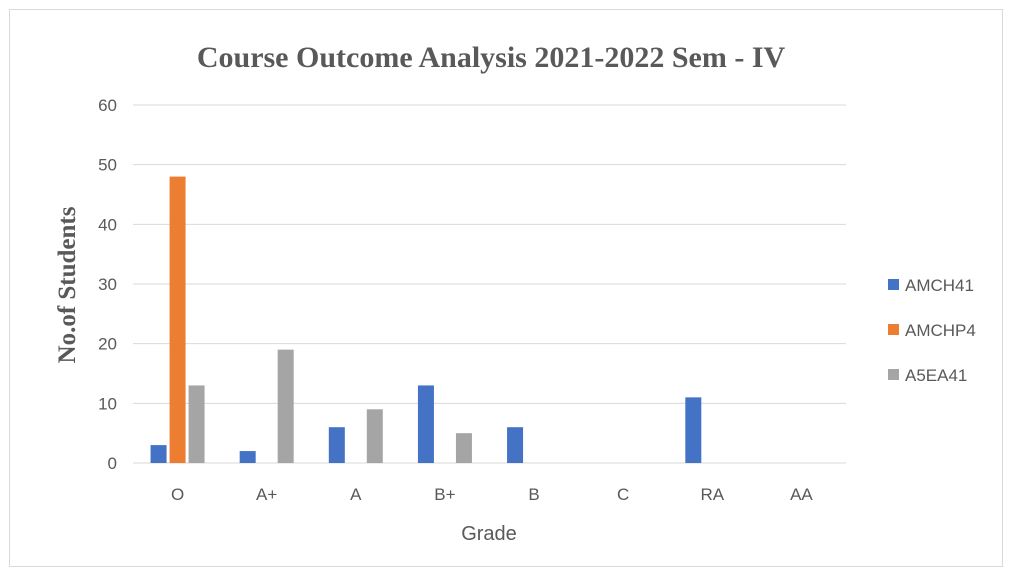 This screenshot has width=1011, height=575. Describe the element at coordinates (356, 494) in the screenshot. I see `x-tick-label: A` at that location.